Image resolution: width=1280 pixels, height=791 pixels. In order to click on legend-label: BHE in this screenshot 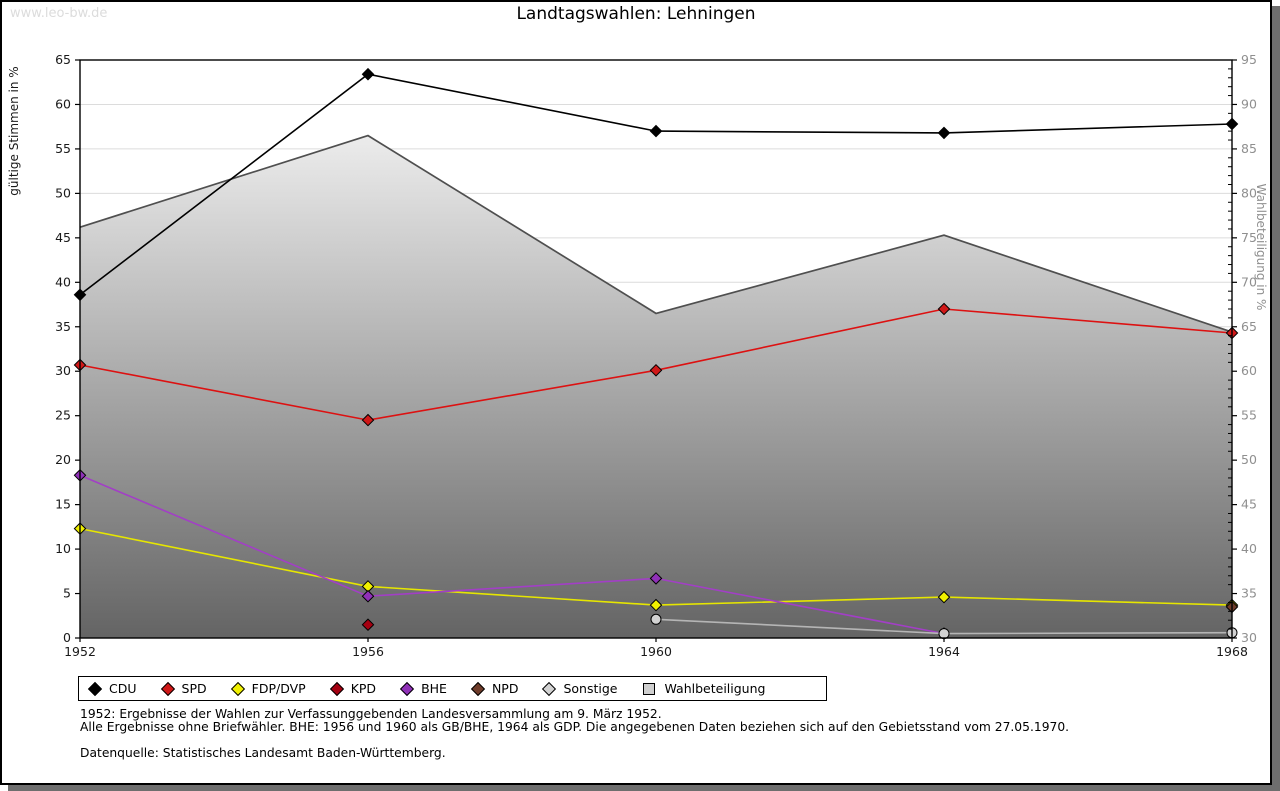, I will do `click(434, 688)`.